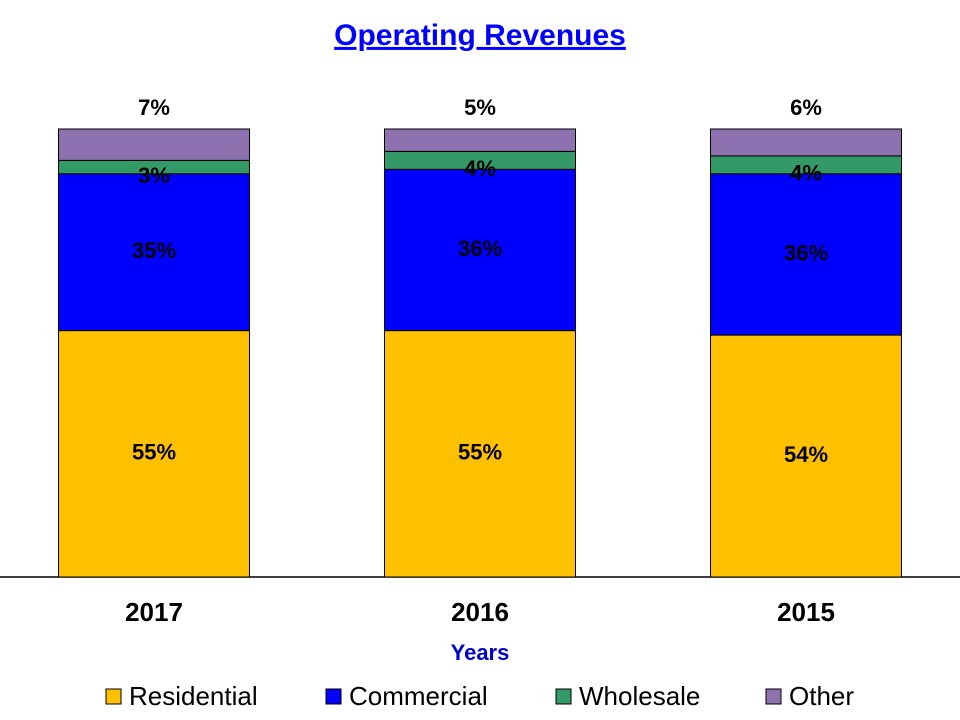 This screenshot has width=960, height=720. I want to click on x-tick-label: 2017, so click(154, 612).